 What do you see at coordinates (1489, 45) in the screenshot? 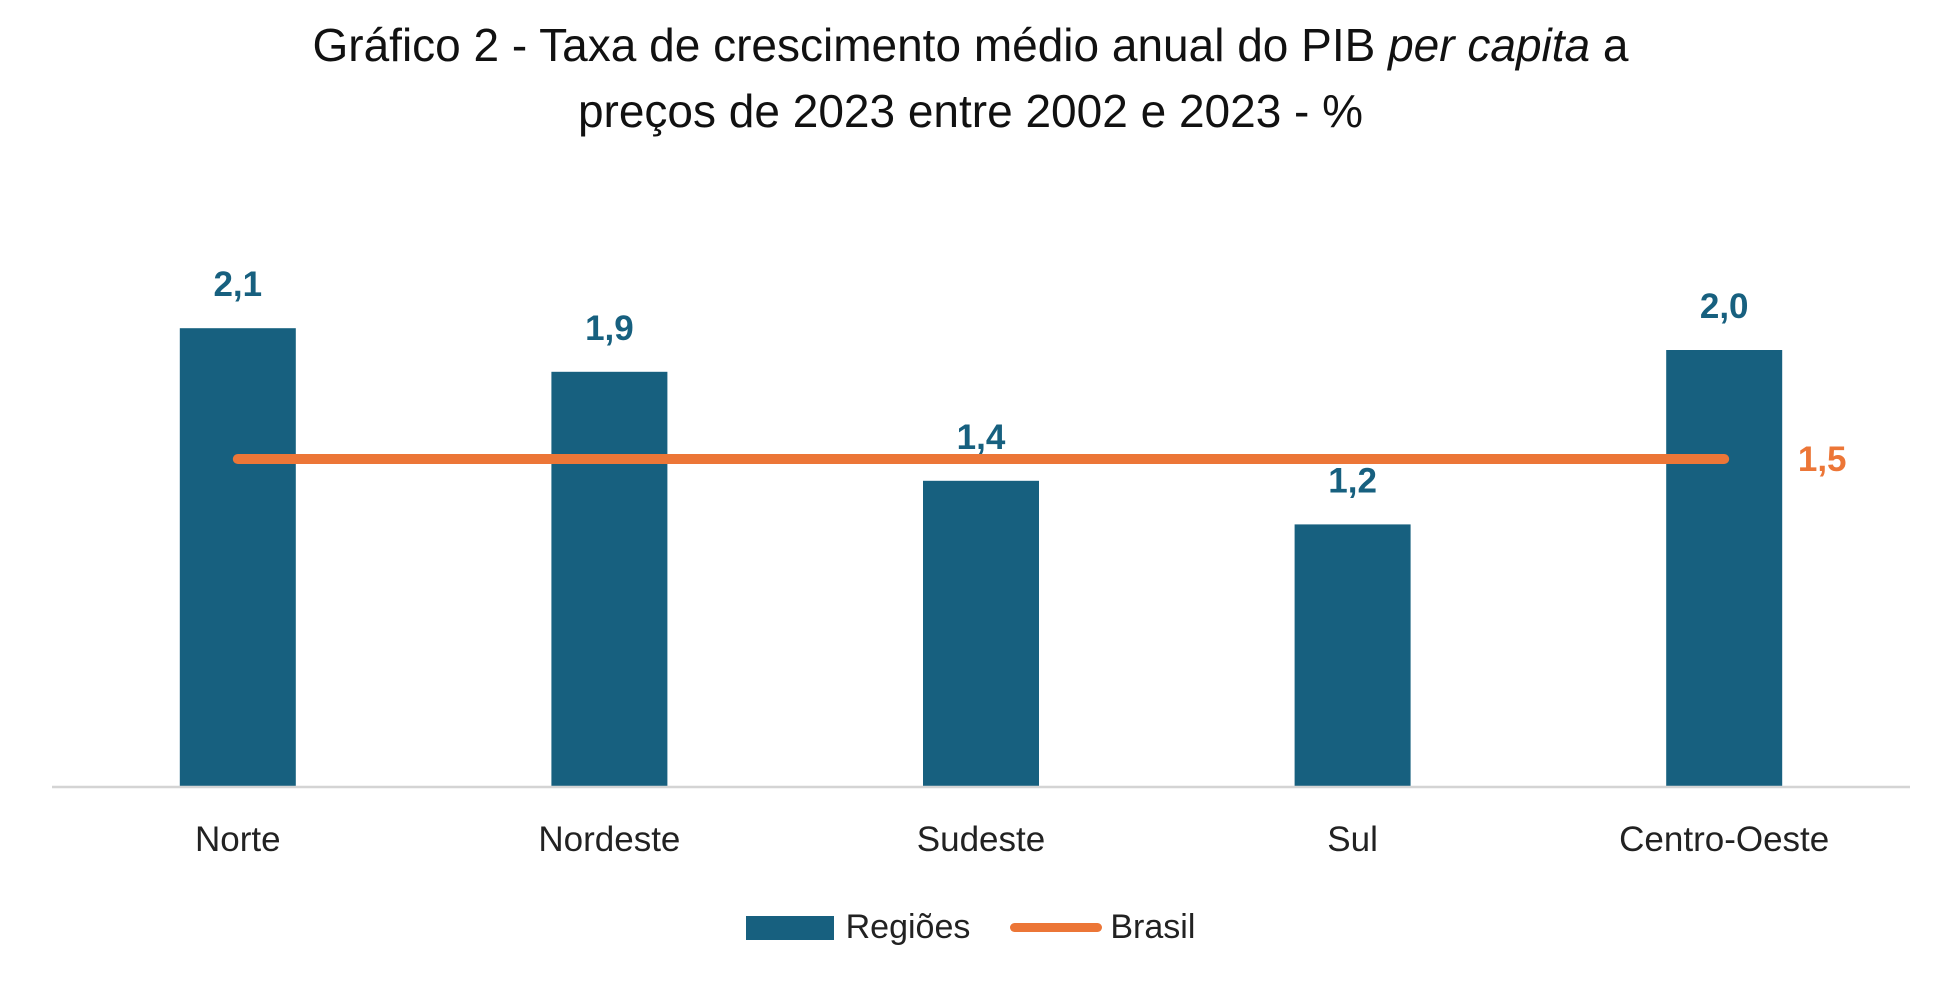
I see `title-italic-term: per capita` at bounding box center [1489, 45].